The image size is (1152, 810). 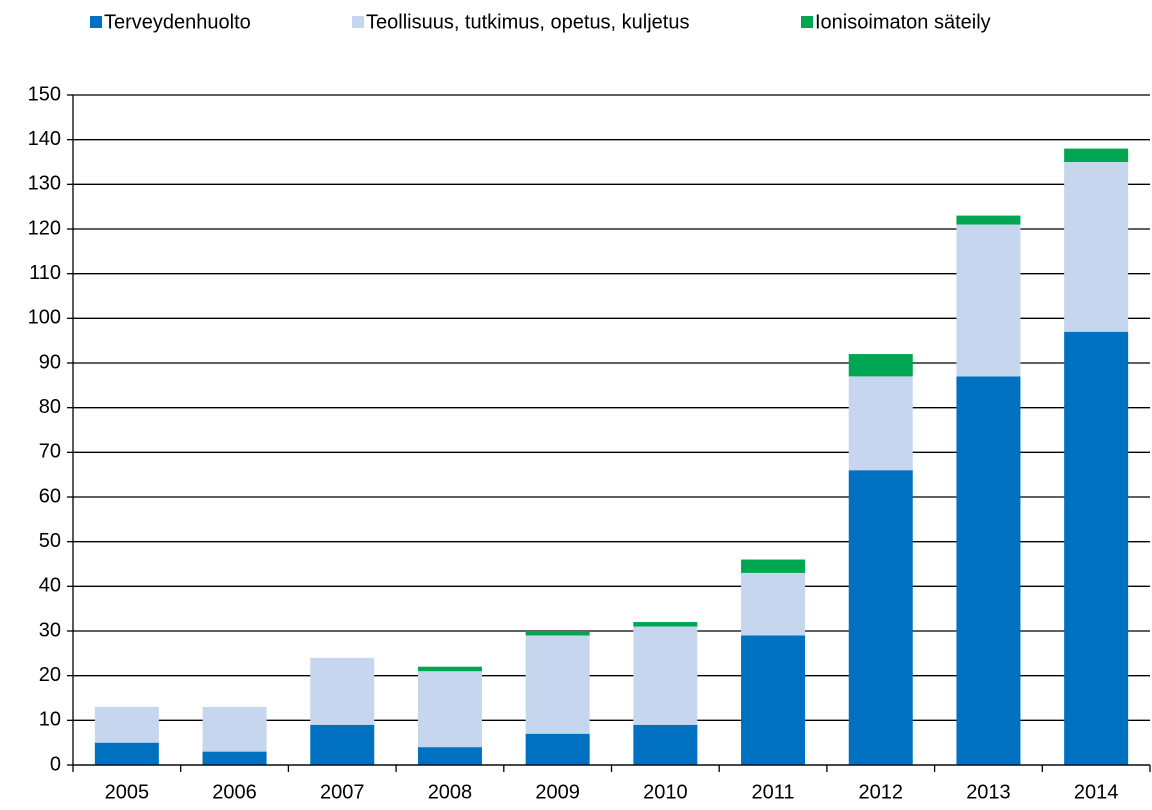 I want to click on y-tick-label: 0, so click(x=55, y=764).